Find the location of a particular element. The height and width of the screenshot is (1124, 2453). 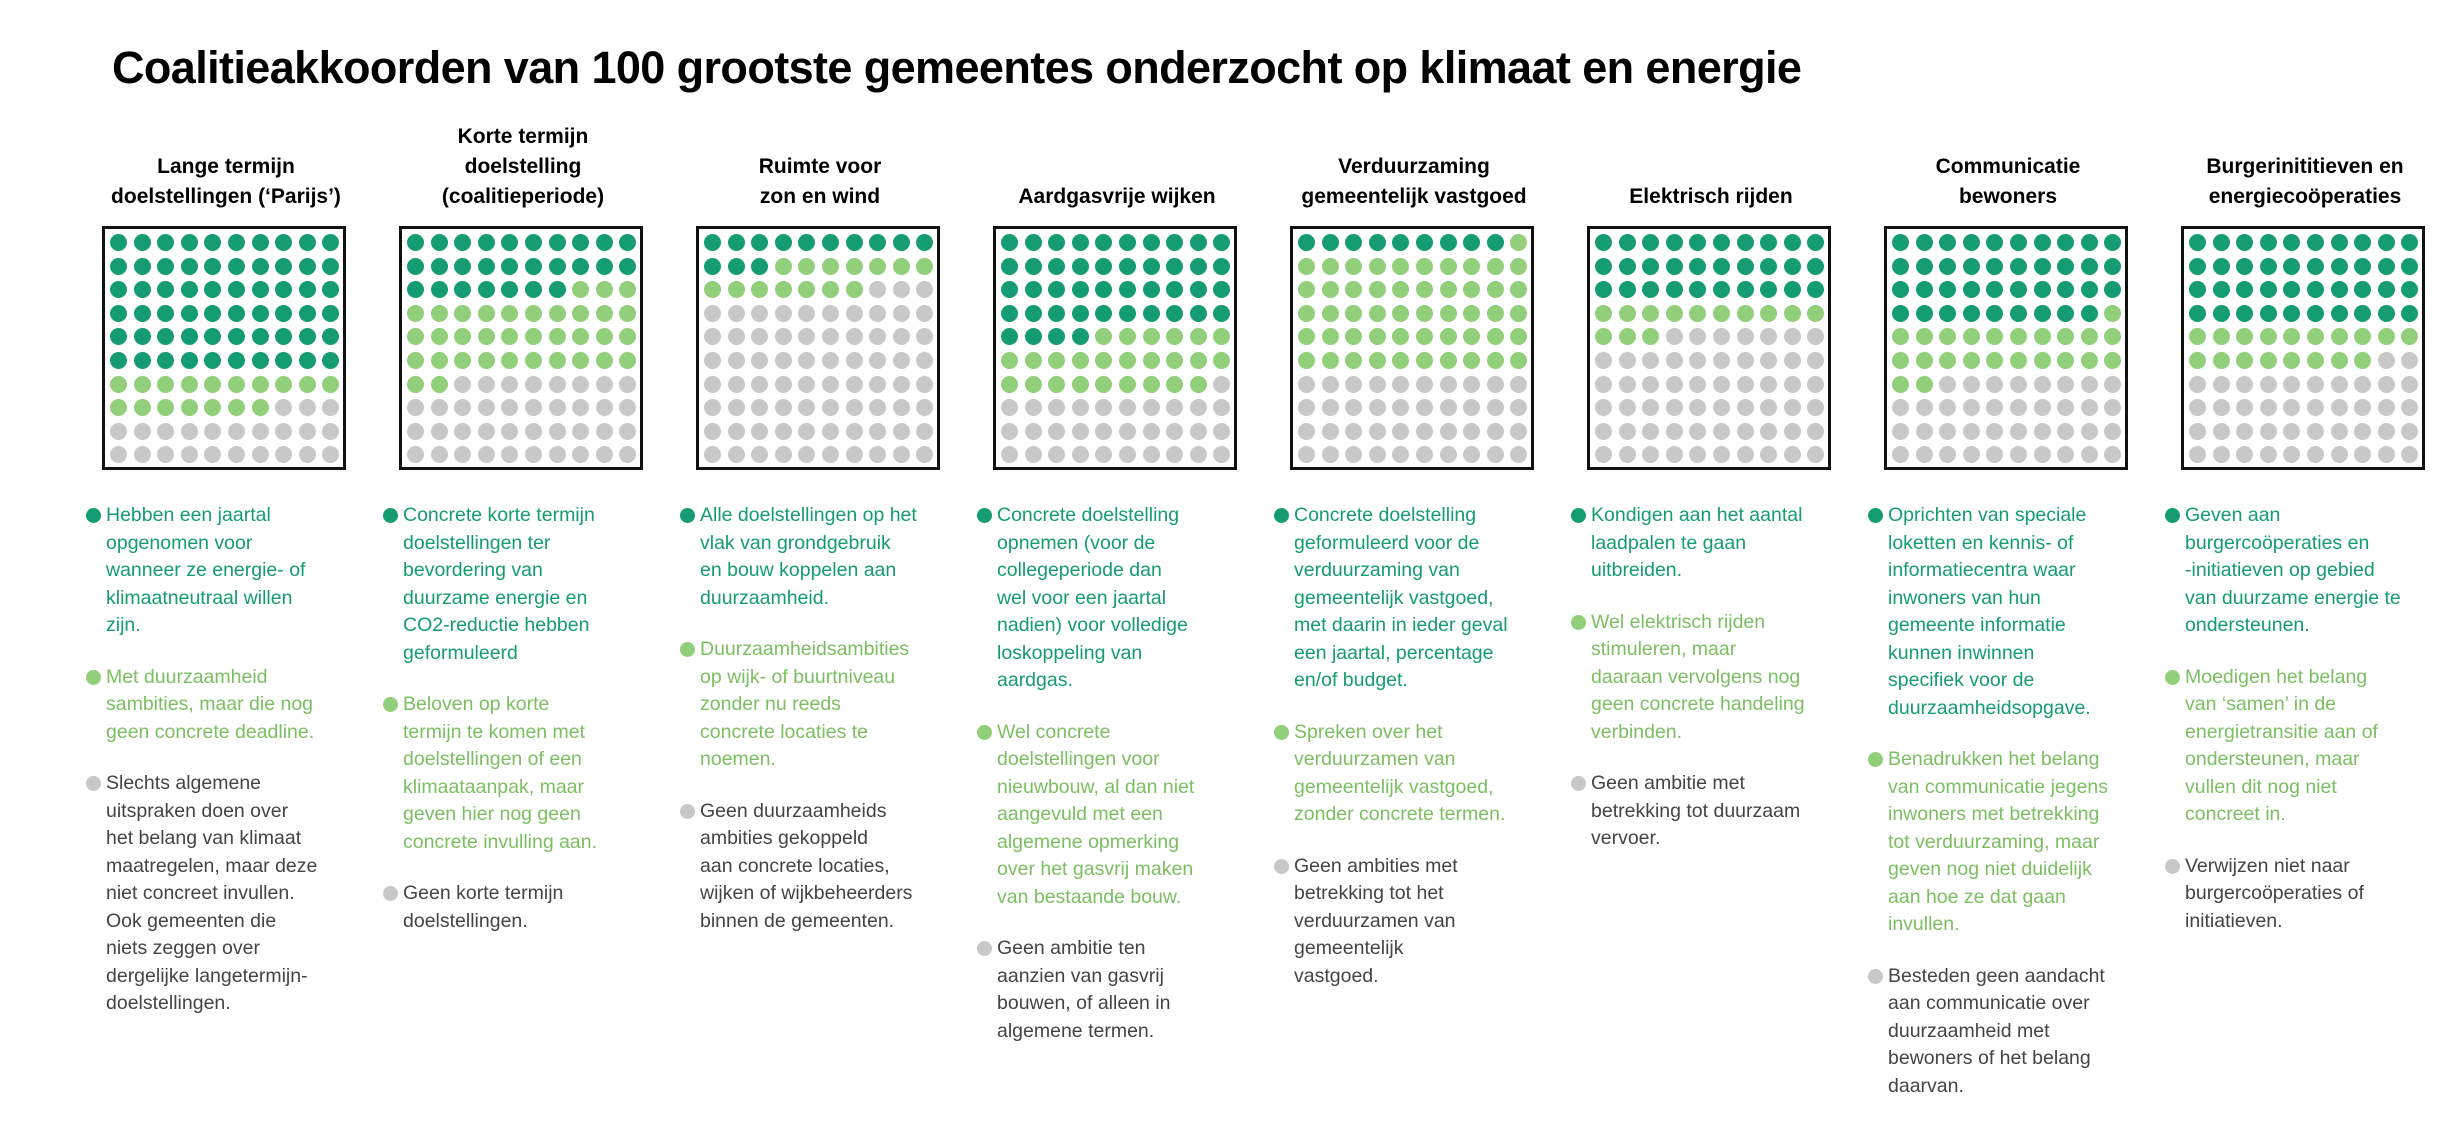

bullet-grey is located at coordinates (984, 948).